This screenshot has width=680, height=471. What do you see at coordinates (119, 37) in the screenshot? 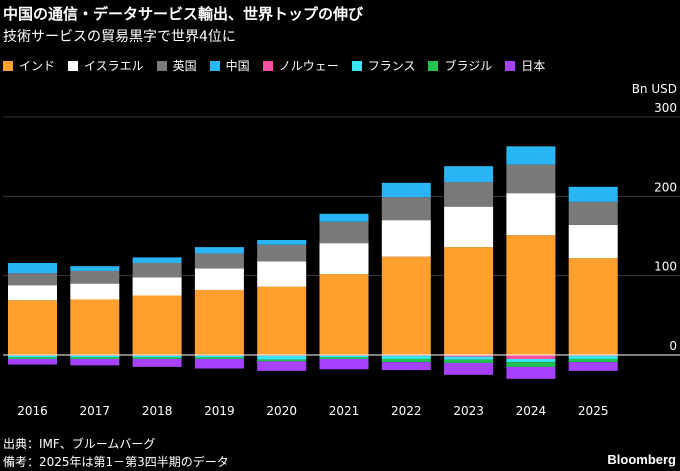
I see `chart-subtitle: 技術サービスの貿易黒字で世界4位に` at bounding box center [119, 37].